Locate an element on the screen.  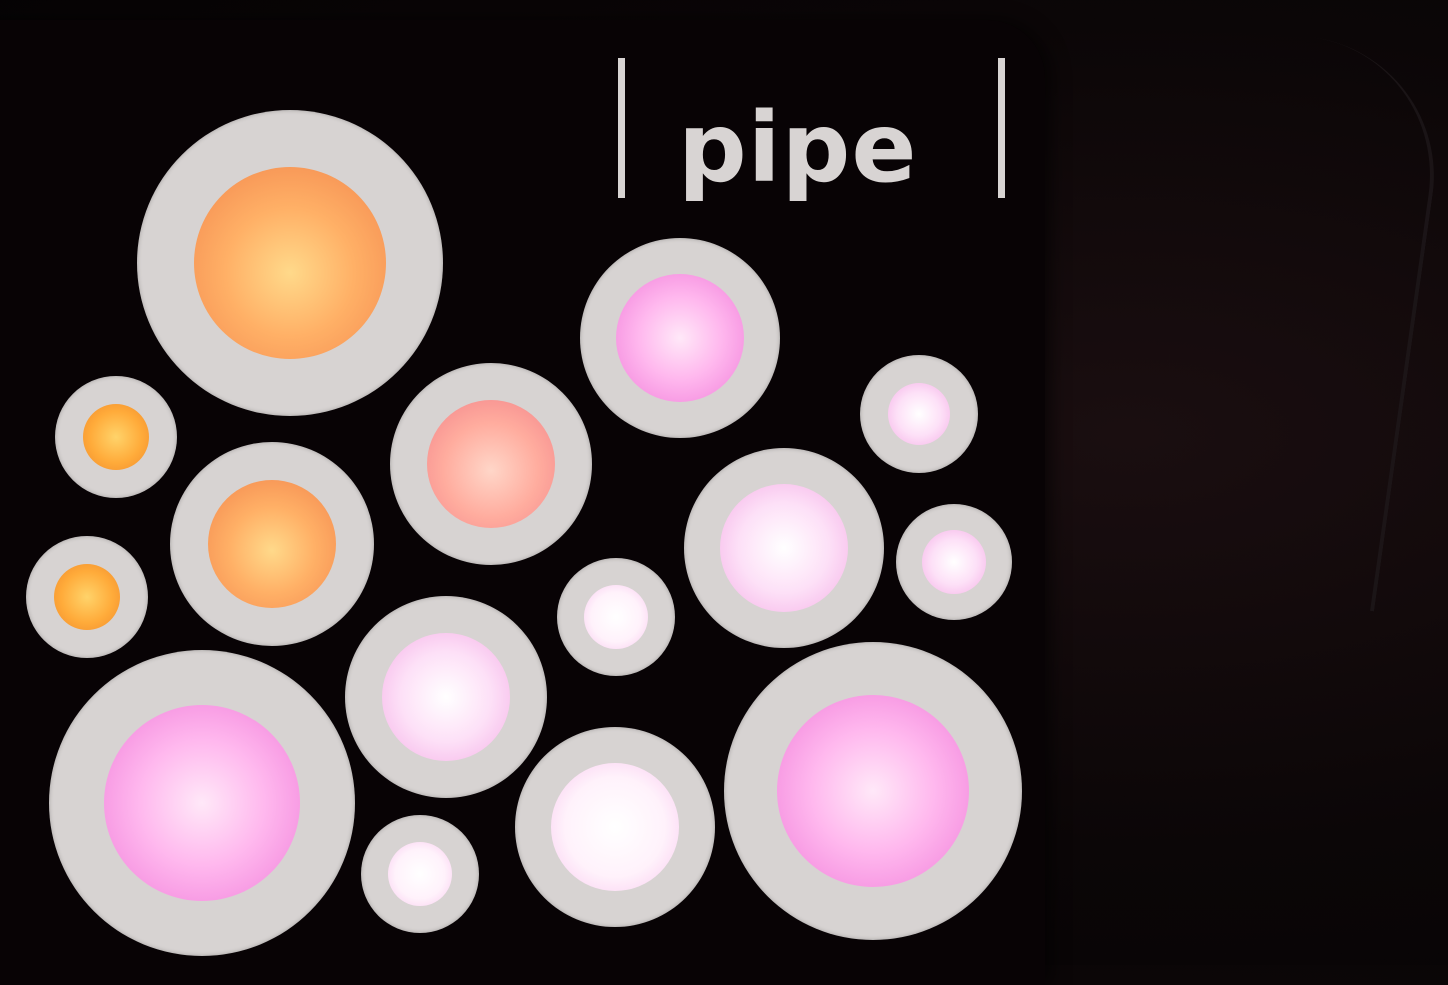
bubble-medium-pale-center is located at coordinates (446, 697).